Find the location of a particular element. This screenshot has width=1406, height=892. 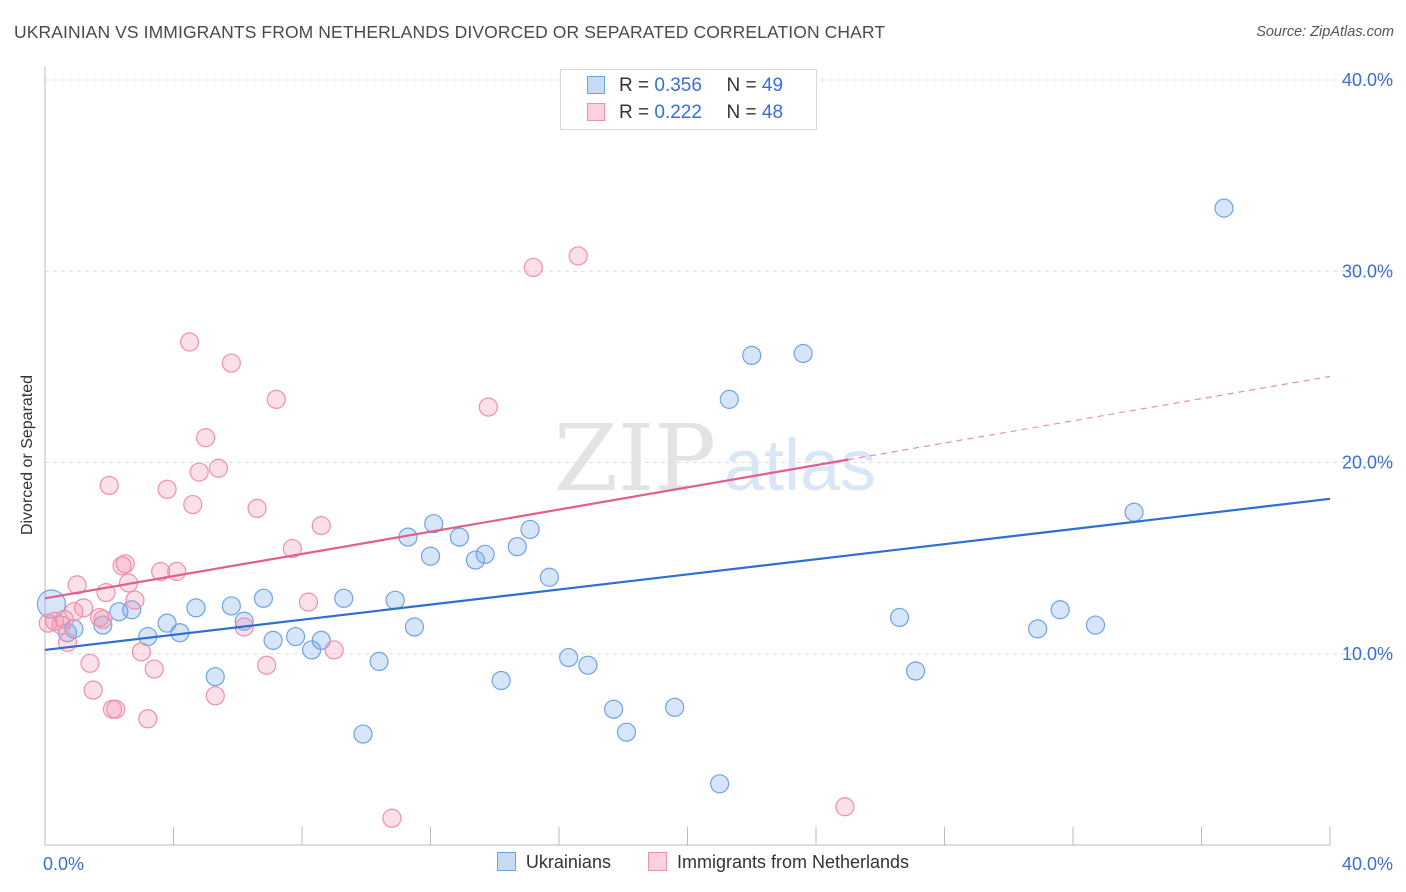

legend-r-value: 0.222 is located at coordinates (678, 112).